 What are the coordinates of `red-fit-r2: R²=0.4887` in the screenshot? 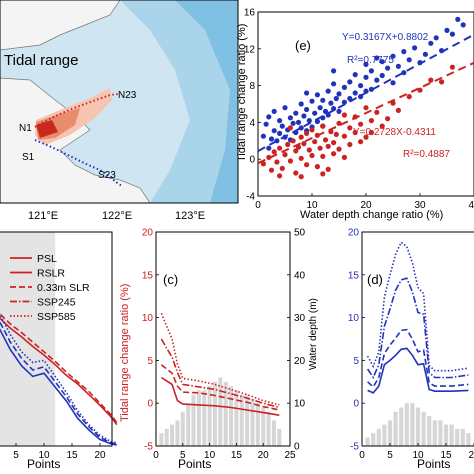 It's located at (426, 154).